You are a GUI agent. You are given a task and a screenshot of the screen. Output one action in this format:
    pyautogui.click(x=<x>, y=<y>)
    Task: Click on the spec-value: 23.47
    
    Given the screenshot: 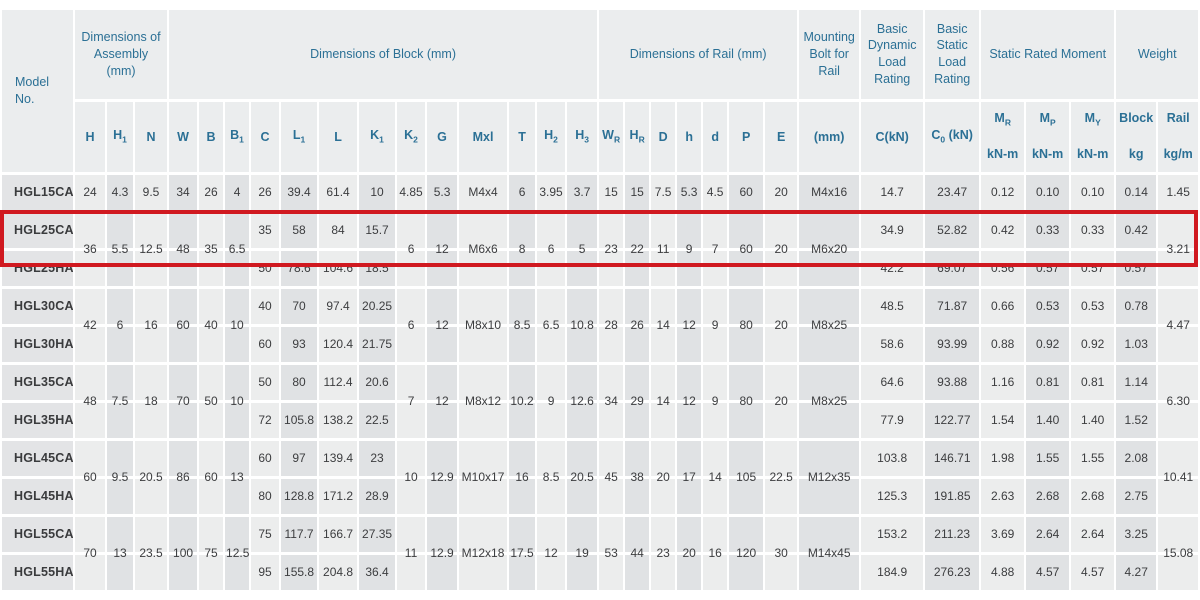 What is the action you would take?
    pyautogui.click(x=953, y=193)
    